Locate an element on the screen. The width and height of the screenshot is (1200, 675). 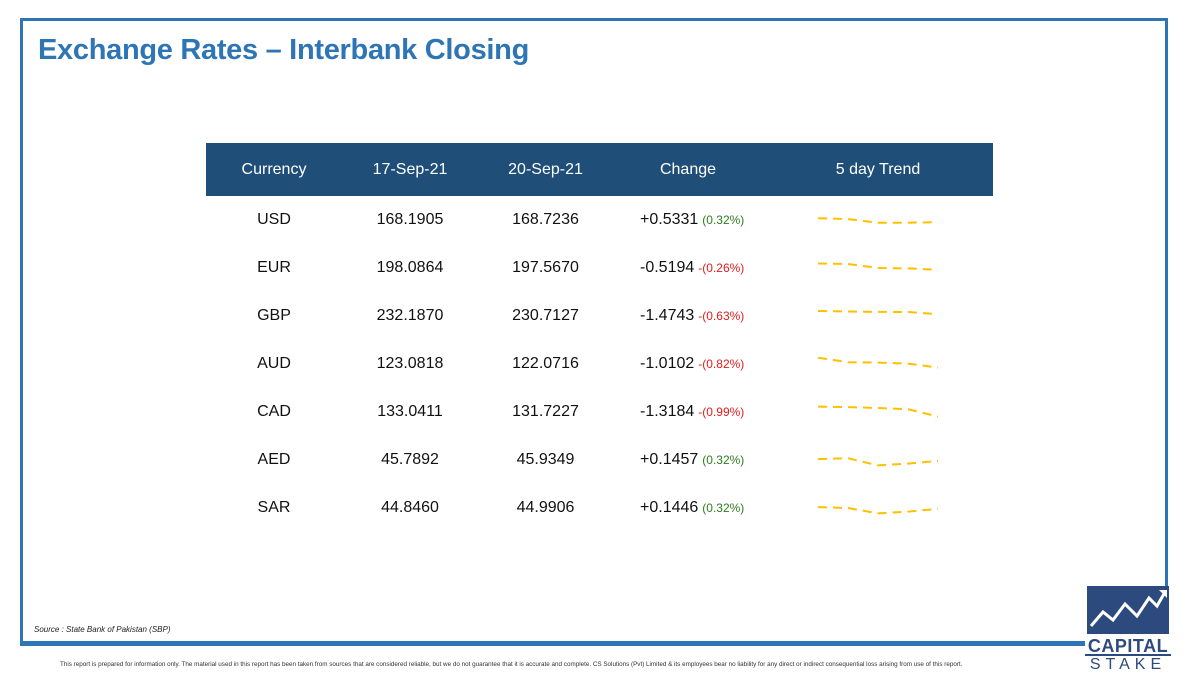
header-currency: Currency is located at coordinates (274, 169).